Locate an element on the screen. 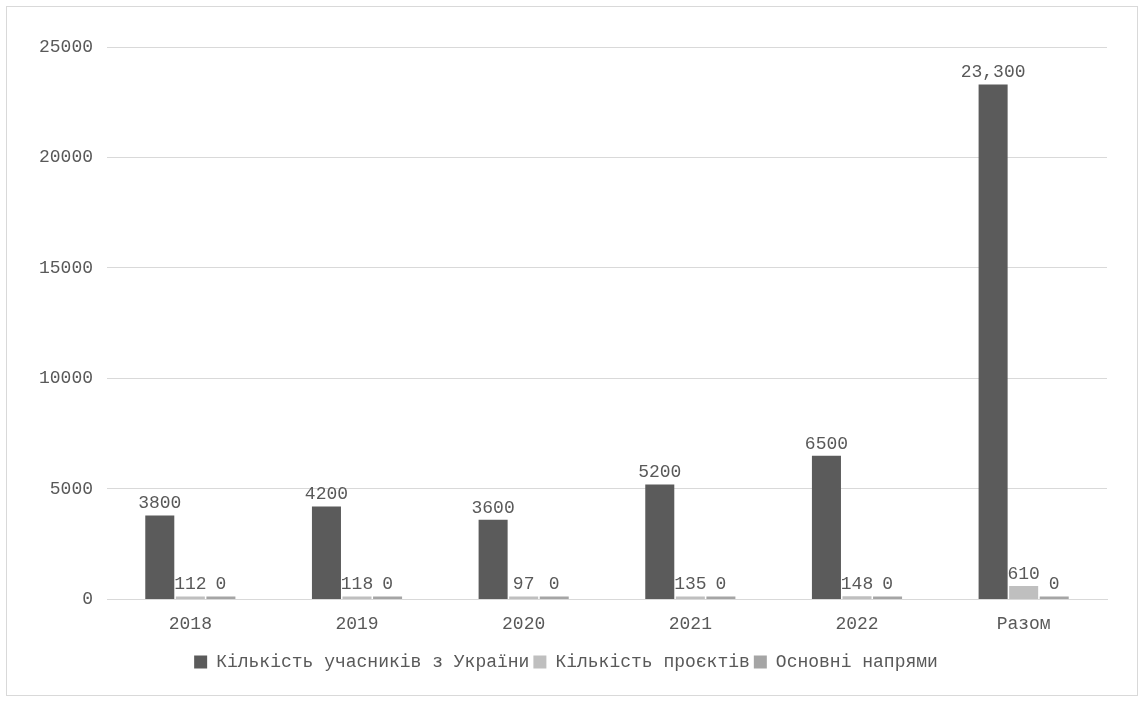 Image resolution: width=1148 pixels, height=704 pixels. y-tick-label: 25000 is located at coordinates (66, 46).